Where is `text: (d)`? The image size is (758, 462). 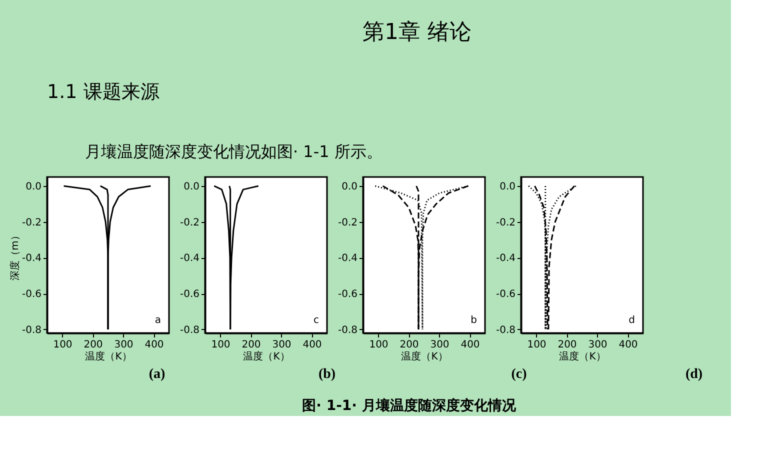 text: (d) is located at coordinates (694, 374).